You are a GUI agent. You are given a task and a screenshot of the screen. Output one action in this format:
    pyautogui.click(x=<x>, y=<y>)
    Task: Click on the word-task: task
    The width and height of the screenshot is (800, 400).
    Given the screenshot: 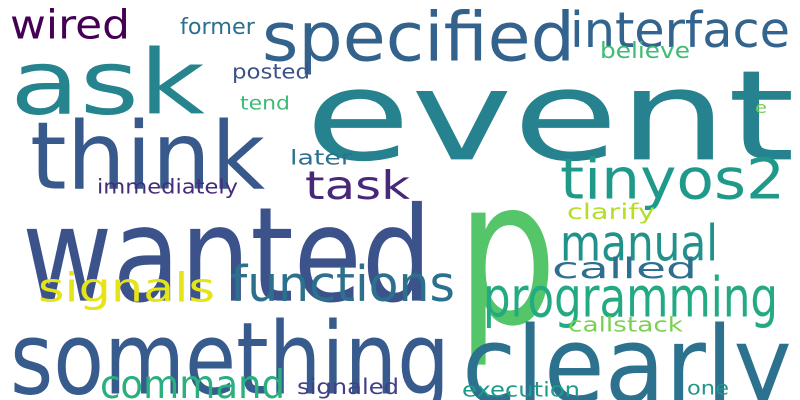 What is the action you would take?
    pyautogui.click(x=358, y=186)
    